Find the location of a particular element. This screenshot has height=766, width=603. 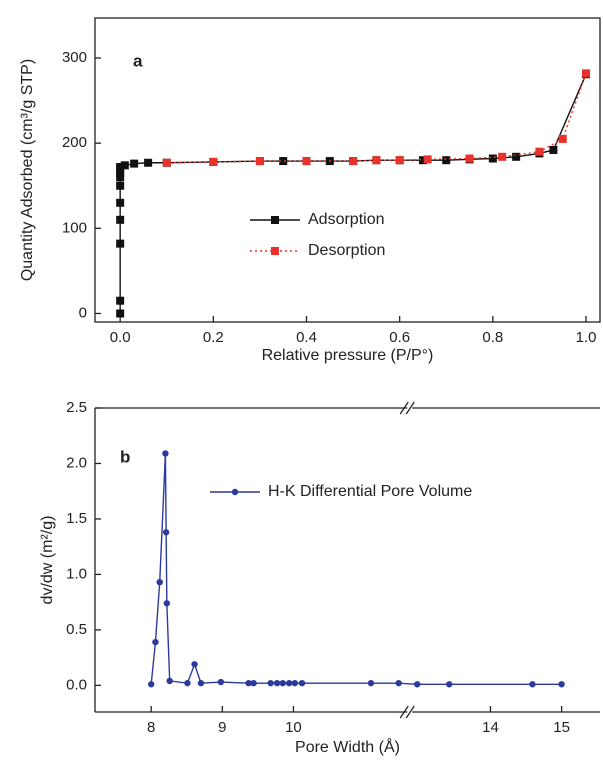

y-tick-label: 1.0 is located at coordinates (76, 573).